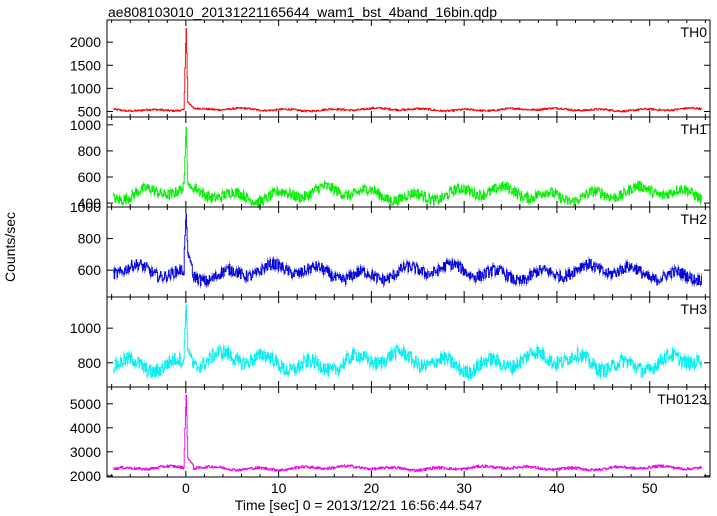 The image size is (717, 516). I want to click on panel-label: TH0123, so click(682, 399).